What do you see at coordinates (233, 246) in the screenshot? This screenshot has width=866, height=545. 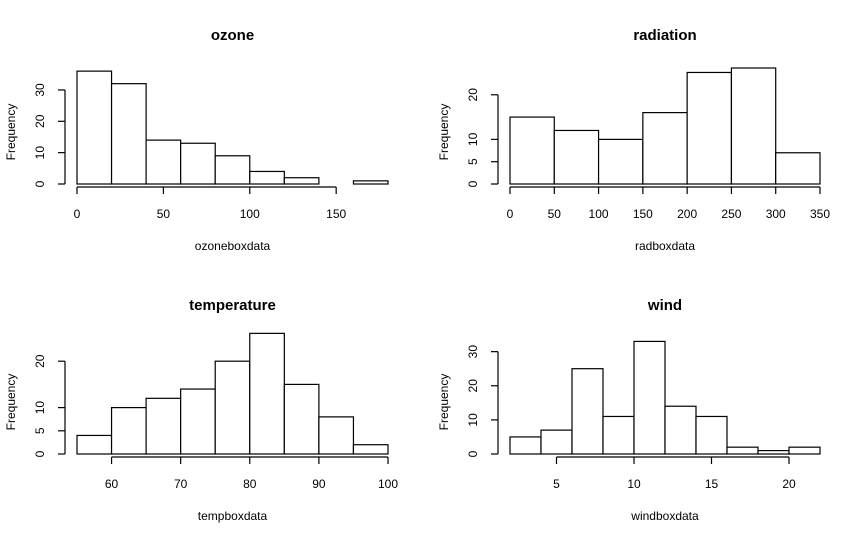 I see `x-axis-label: ozoneboxdata` at bounding box center [233, 246].